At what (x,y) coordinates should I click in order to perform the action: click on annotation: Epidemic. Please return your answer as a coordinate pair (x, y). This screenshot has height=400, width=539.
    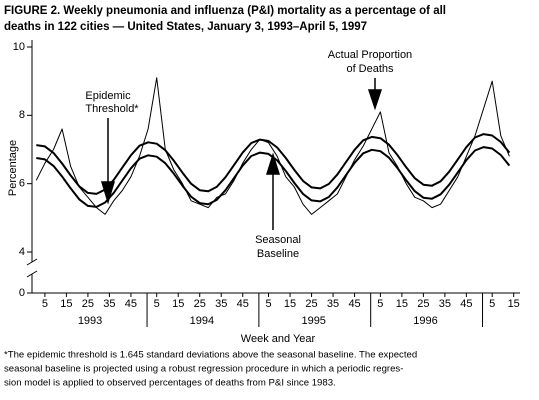
    Looking at the image, I should click on (108, 96).